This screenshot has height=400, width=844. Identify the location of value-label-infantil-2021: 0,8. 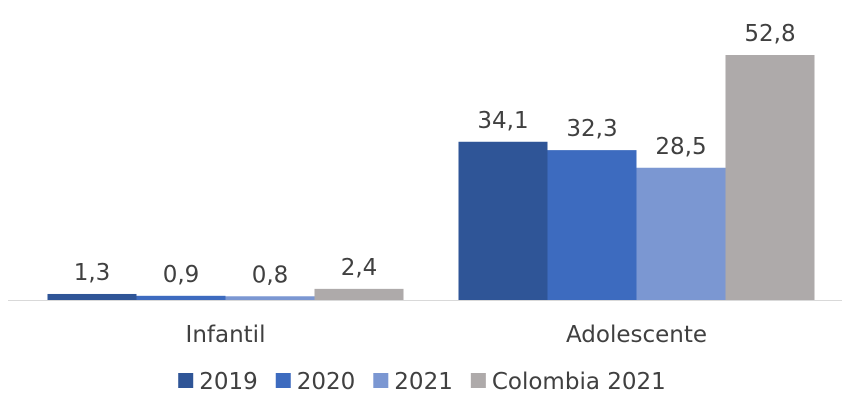
(270, 275).